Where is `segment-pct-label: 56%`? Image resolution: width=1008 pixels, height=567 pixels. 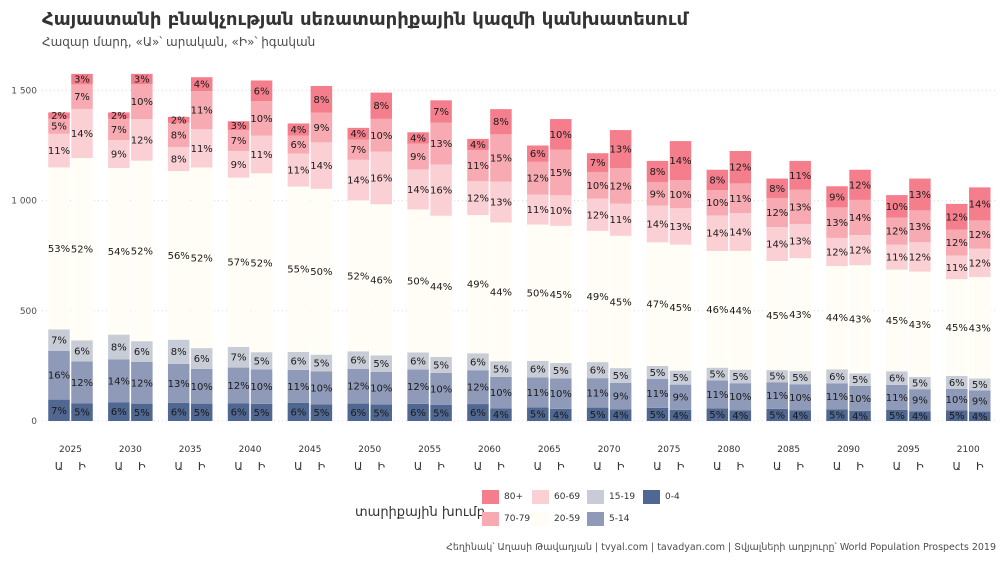
segment-pct-label: 56% is located at coordinates (179, 256).